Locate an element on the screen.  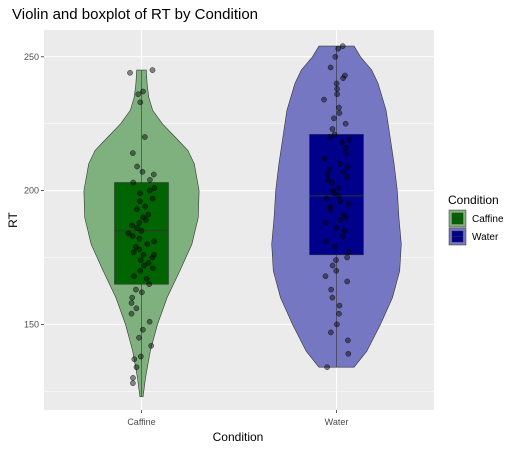
x-tick-label: Water is located at coordinates (337, 422).